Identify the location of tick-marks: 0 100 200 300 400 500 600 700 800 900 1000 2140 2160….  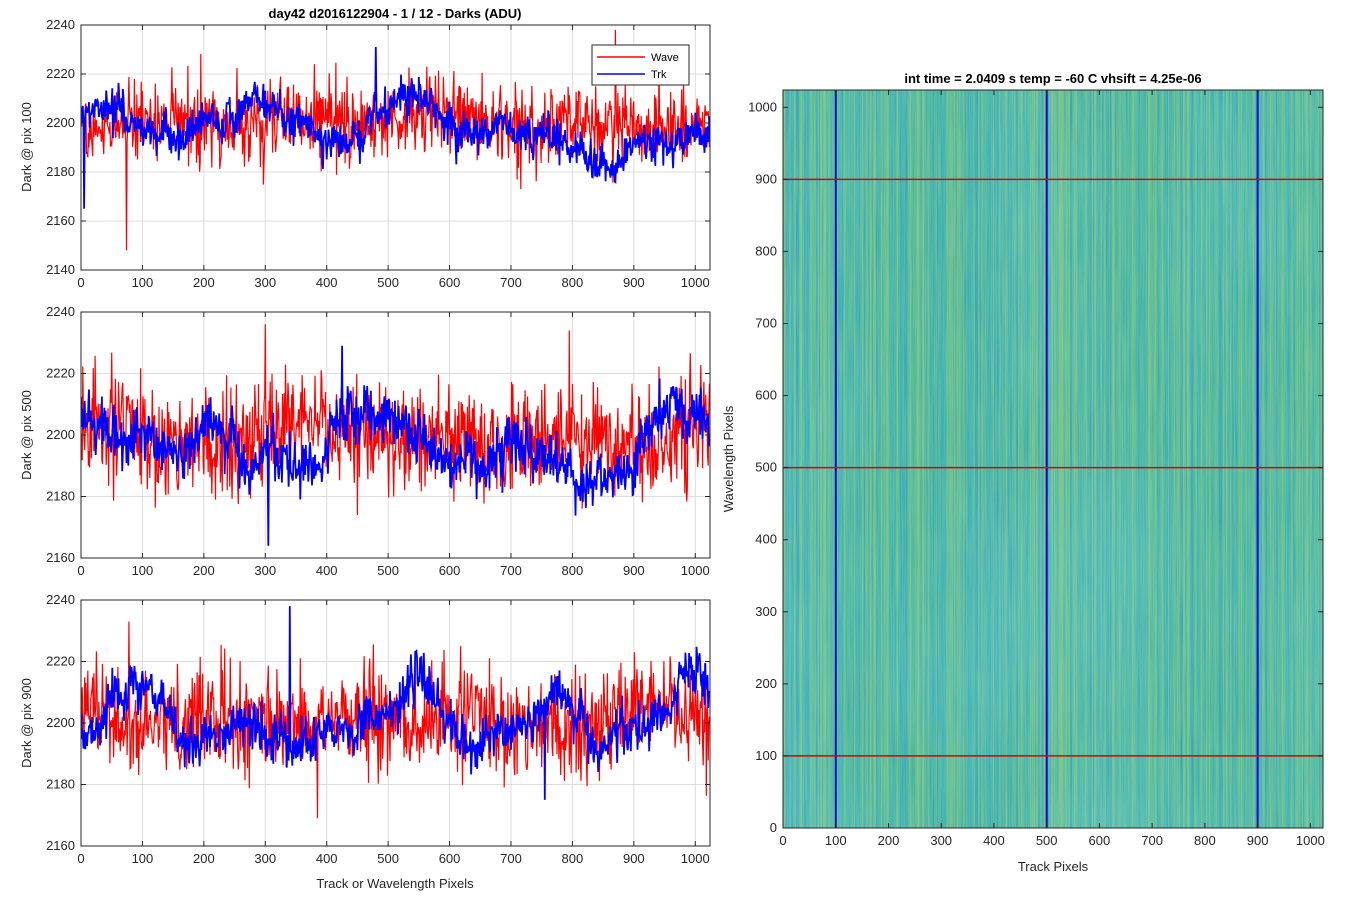
(378, 153).